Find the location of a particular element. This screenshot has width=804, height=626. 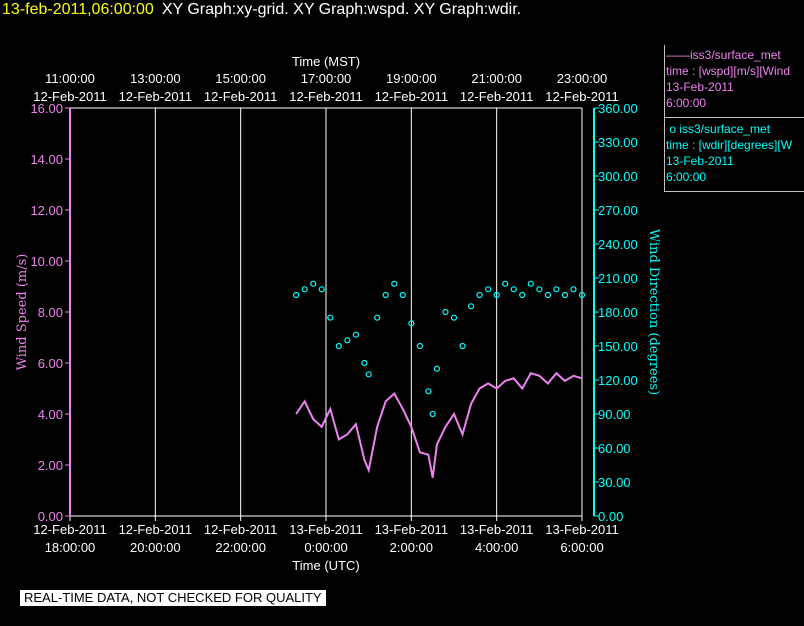

right-tick-label-2: 60.00 is located at coordinates (614, 448).